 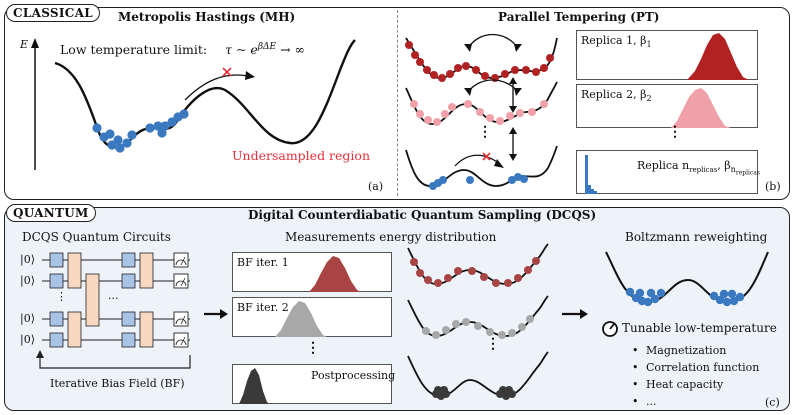 I want to click on replica1-label: Replica 1, β1, so click(x=616, y=41).